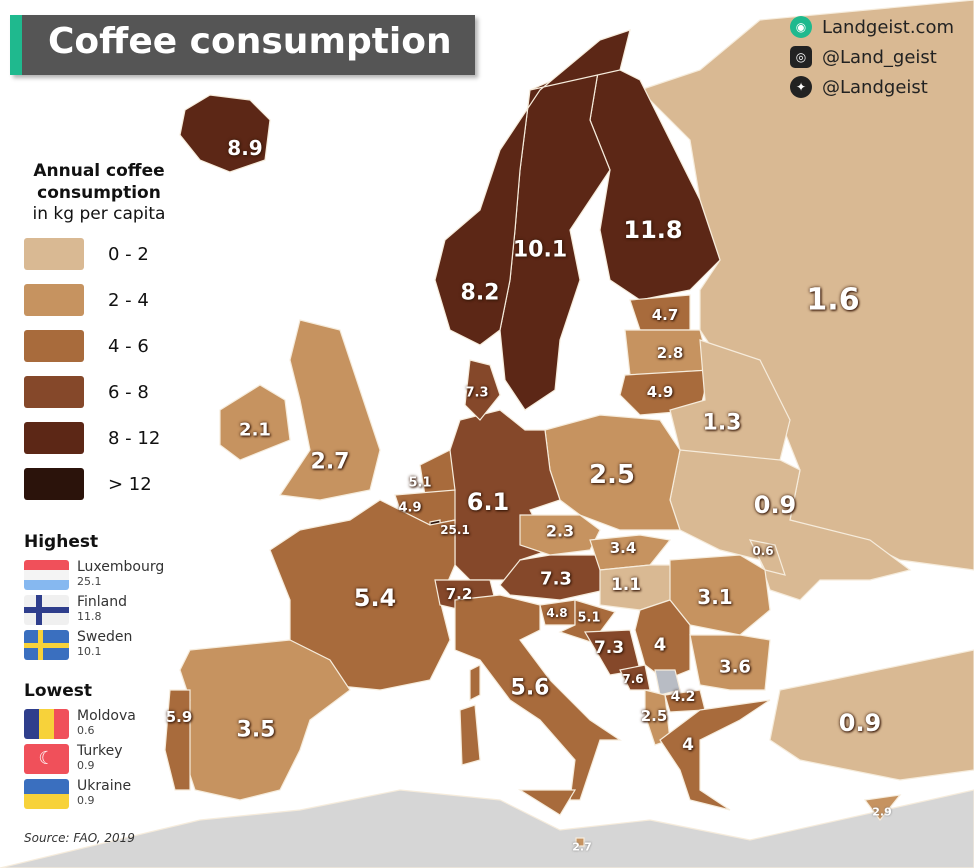  I want to click on north-macedonia-value-label: 4.2, so click(683, 697).